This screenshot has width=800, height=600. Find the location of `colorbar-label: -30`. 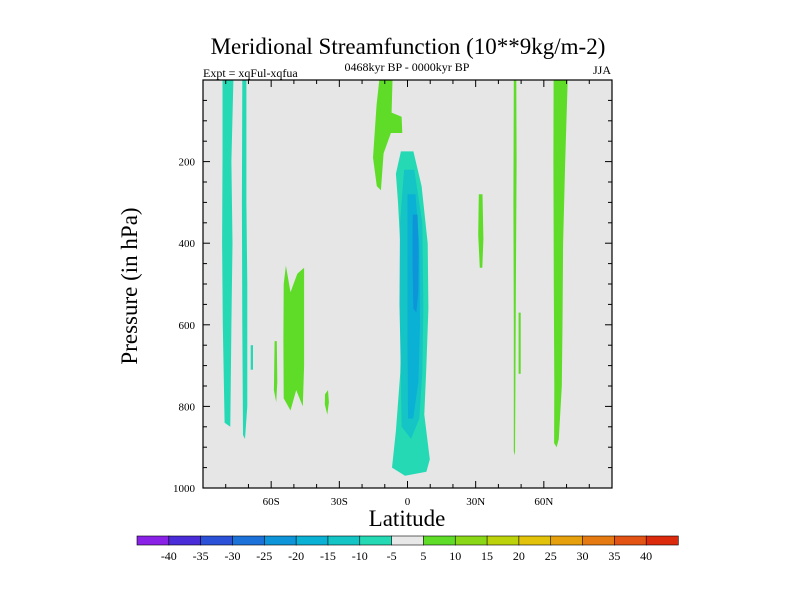

colorbar-label: -30 is located at coordinates (232, 556).